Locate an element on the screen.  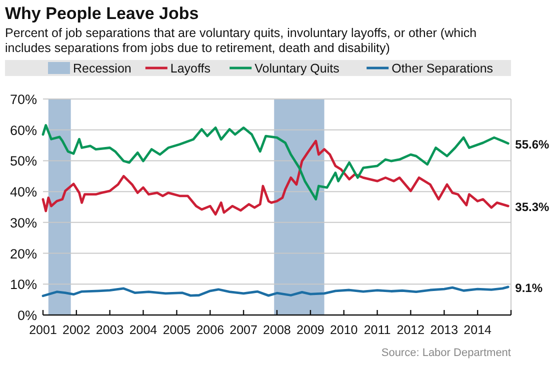
x-tick-label: 2012 is located at coordinates (410, 330).